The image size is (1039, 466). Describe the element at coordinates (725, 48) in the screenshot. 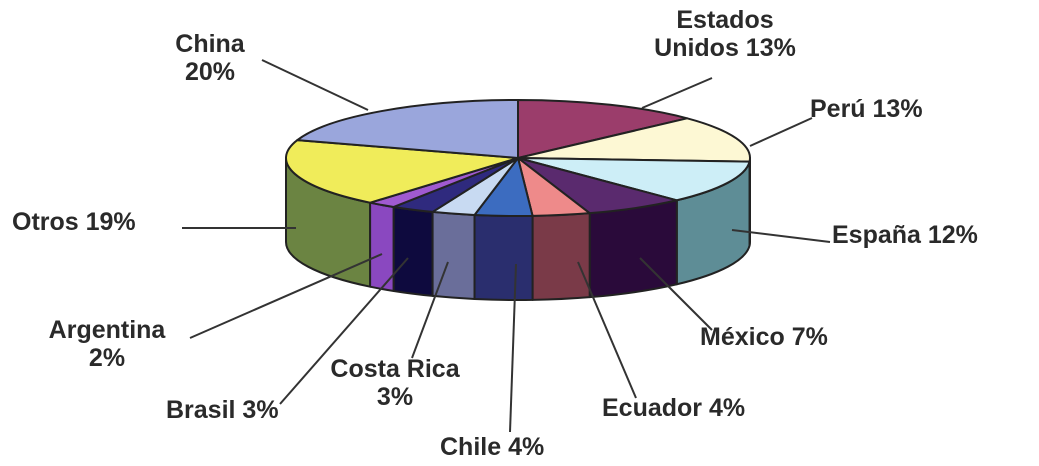

I see `label-estados-unidos-line2: Unidos 13%` at that location.